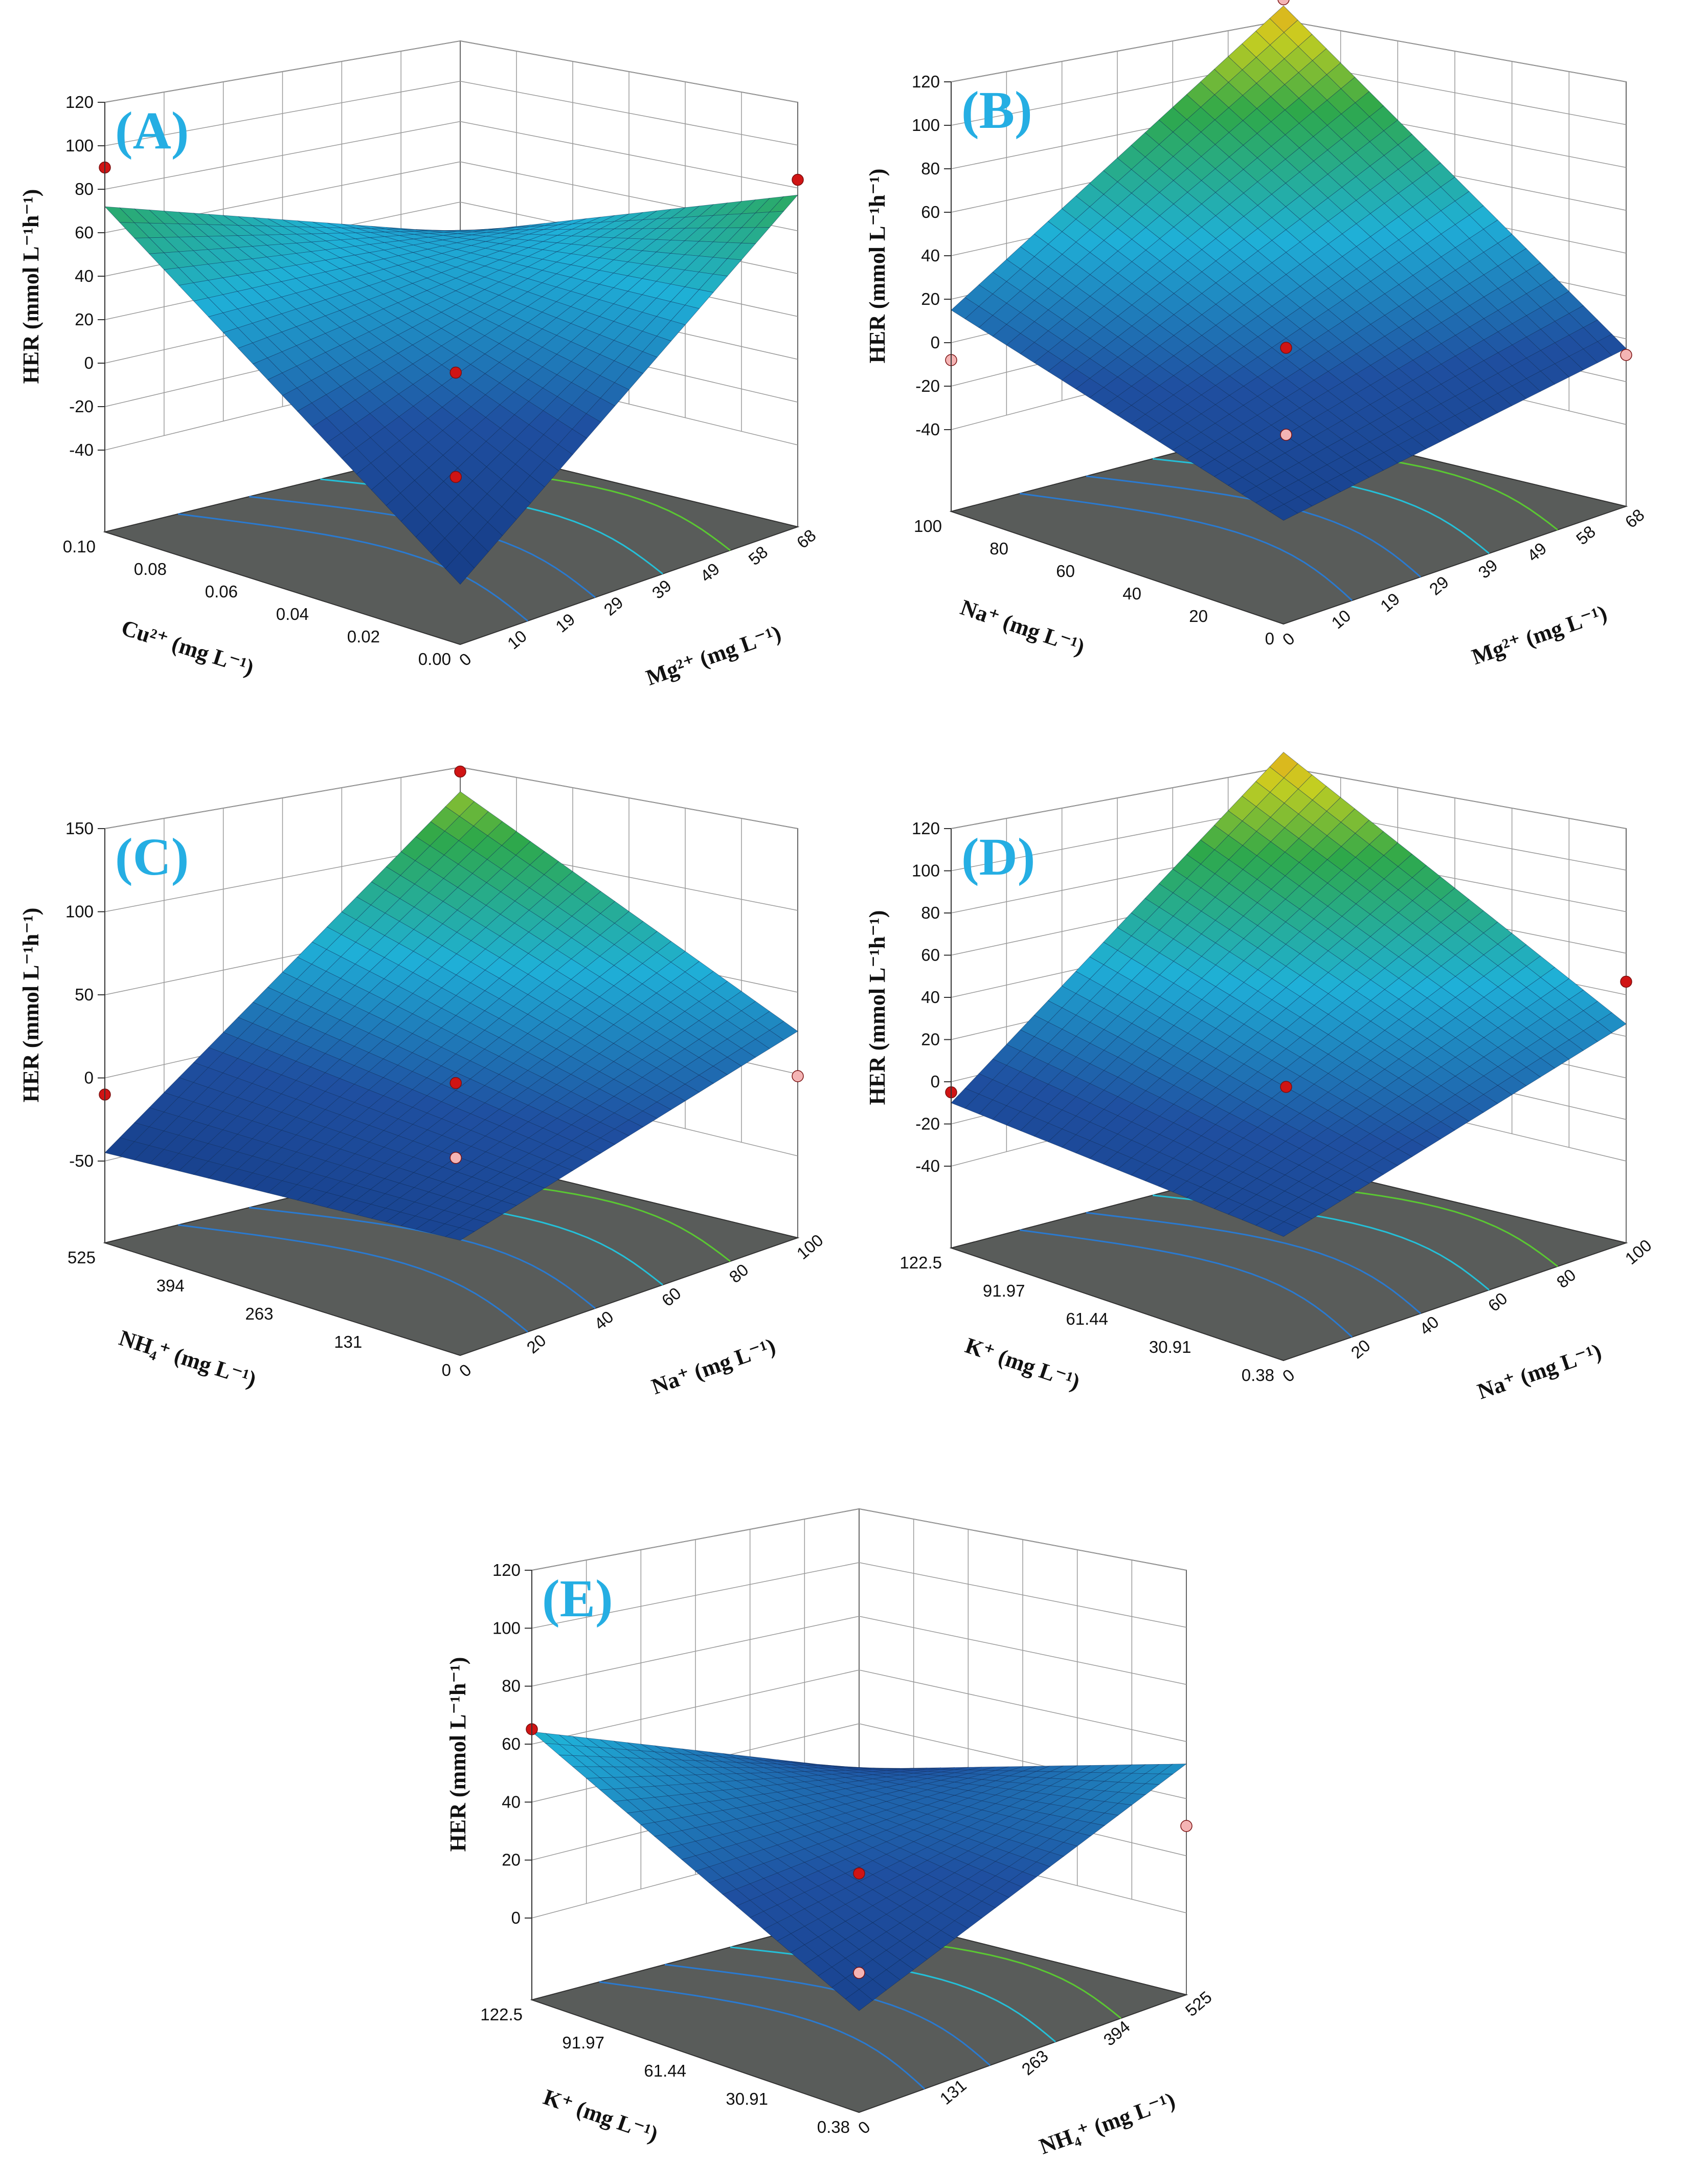 The width and height of the screenshot is (1687, 2184). I want to click on left-axis-tick-label: 100, so click(928, 526).